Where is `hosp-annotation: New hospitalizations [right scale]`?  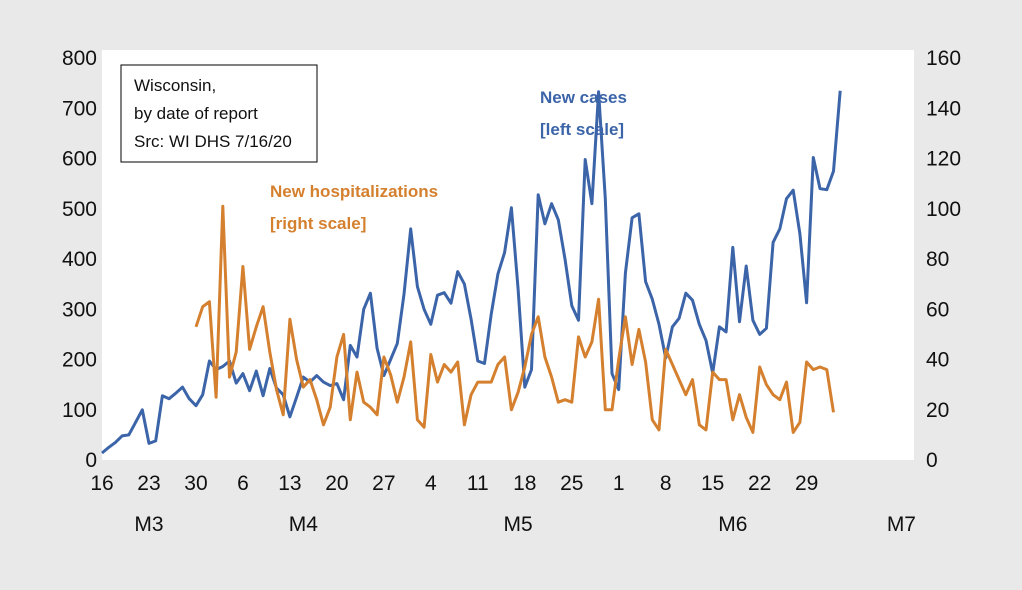
hosp-annotation: New hospitalizations [right scale] is located at coordinates (354, 207).